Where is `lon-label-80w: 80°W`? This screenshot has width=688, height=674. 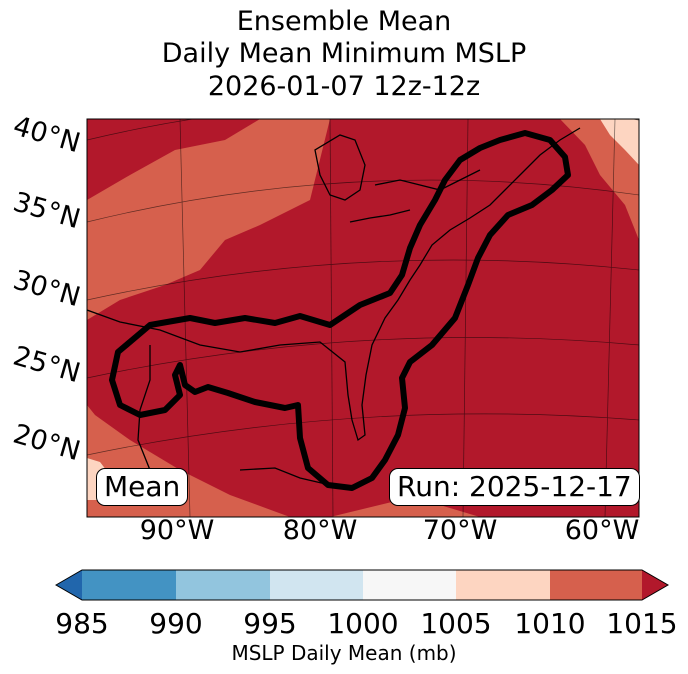
lon-label-80w: 80°W is located at coordinates (320, 530).